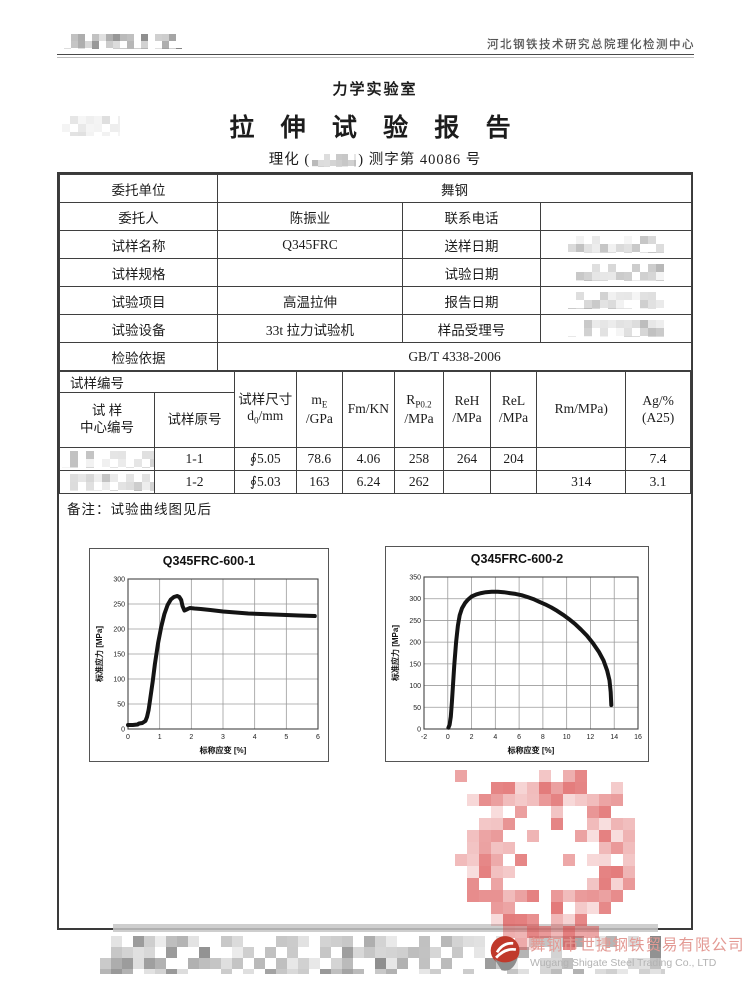  What do you see at coordinates (658, 409) in the screenshot?
I see `column-header: Ag/% (A25)` at bounding box center [658, 409].